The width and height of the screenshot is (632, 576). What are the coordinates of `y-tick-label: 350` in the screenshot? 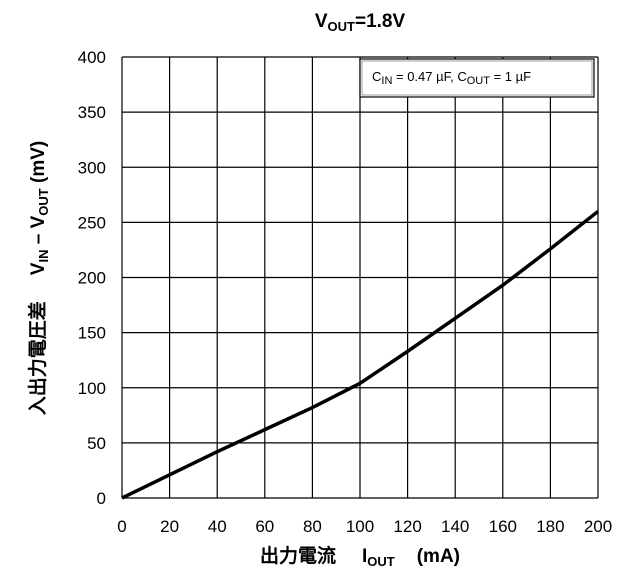 It's located at (92, 112).